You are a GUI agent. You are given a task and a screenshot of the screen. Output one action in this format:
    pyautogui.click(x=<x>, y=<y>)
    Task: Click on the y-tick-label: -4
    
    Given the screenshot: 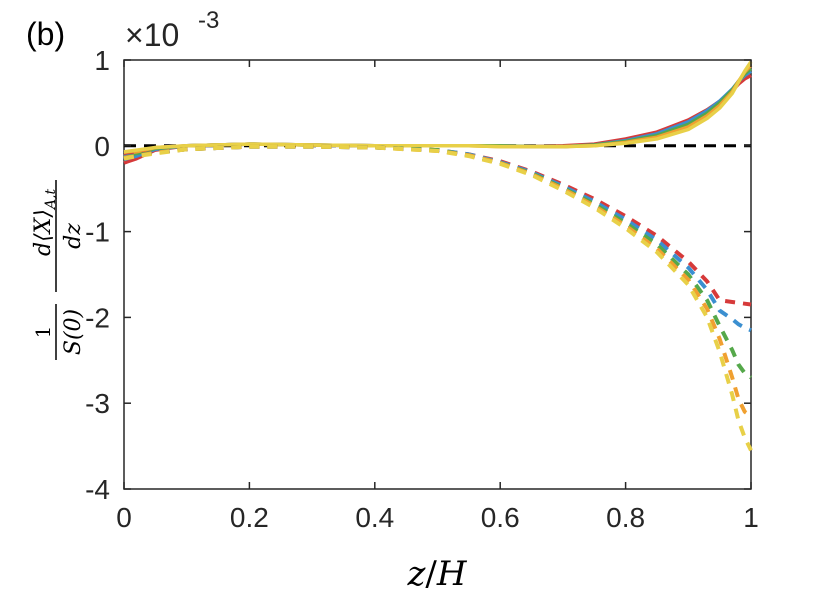 What is the action you would take?
    pyautogui.click(x=97, y=489)
    